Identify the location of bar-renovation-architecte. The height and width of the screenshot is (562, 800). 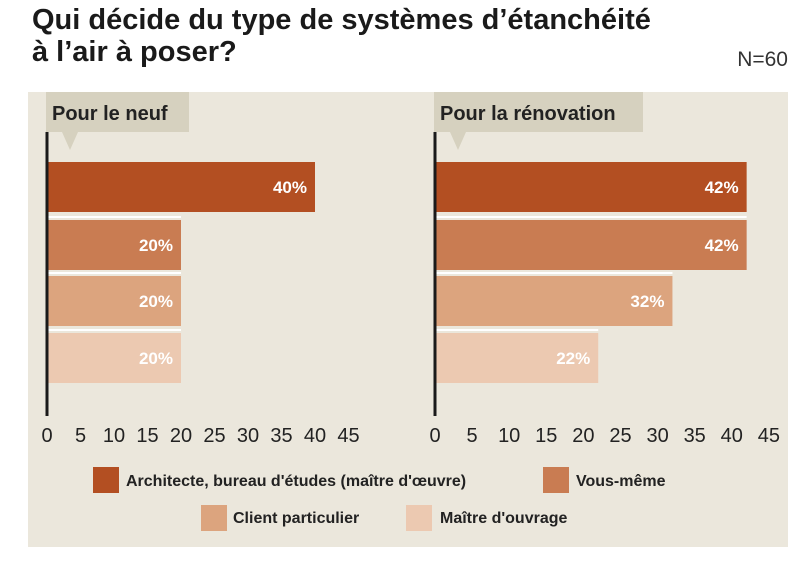
(591, 187).